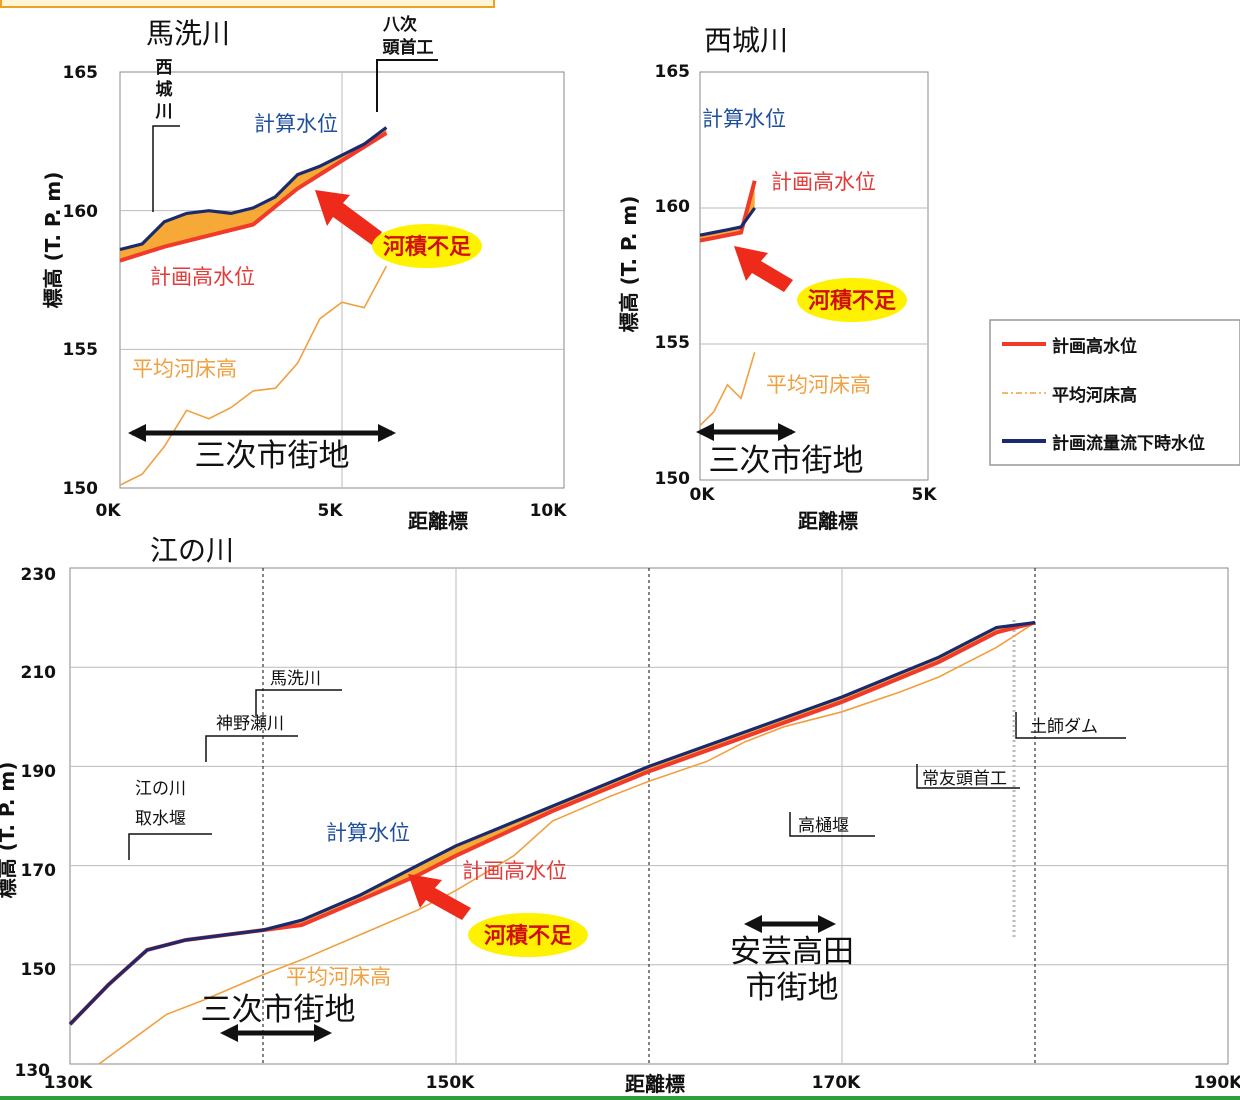 Image resolution: width=1240 pixels, height=1100 pixels. I want to click on intake-weir-label: 江の川, so click(160, 789).